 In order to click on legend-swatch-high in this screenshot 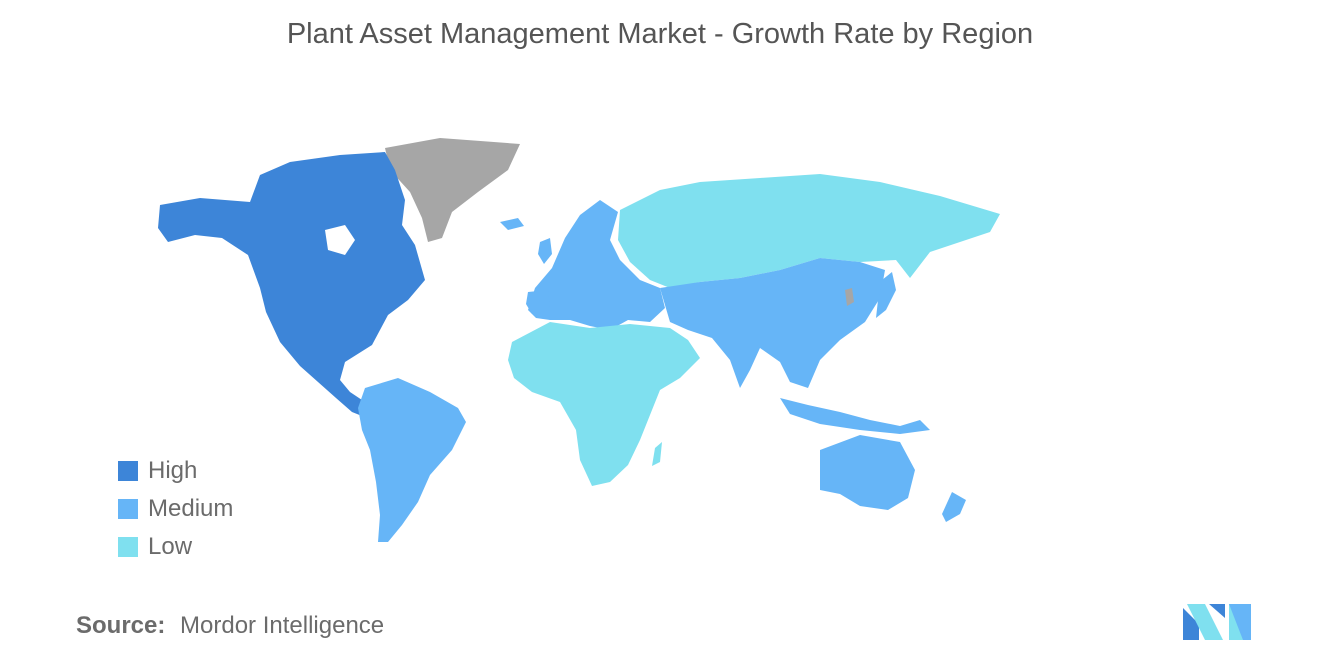, I will do `click(128, 471)`.